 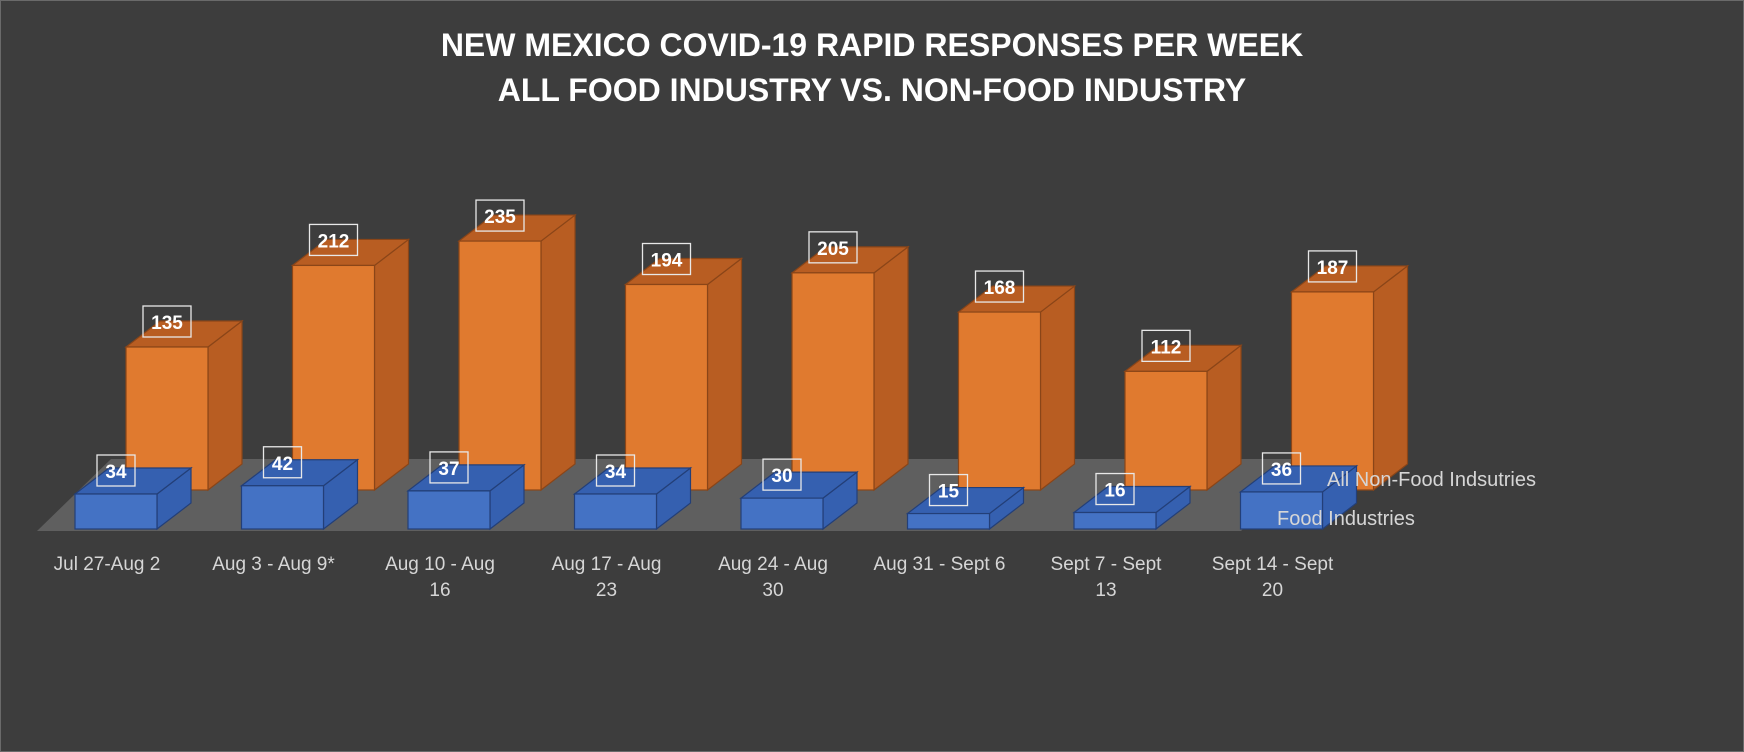 I want to click on data-label-non-food-text: 135, so click(x=167, y=323).